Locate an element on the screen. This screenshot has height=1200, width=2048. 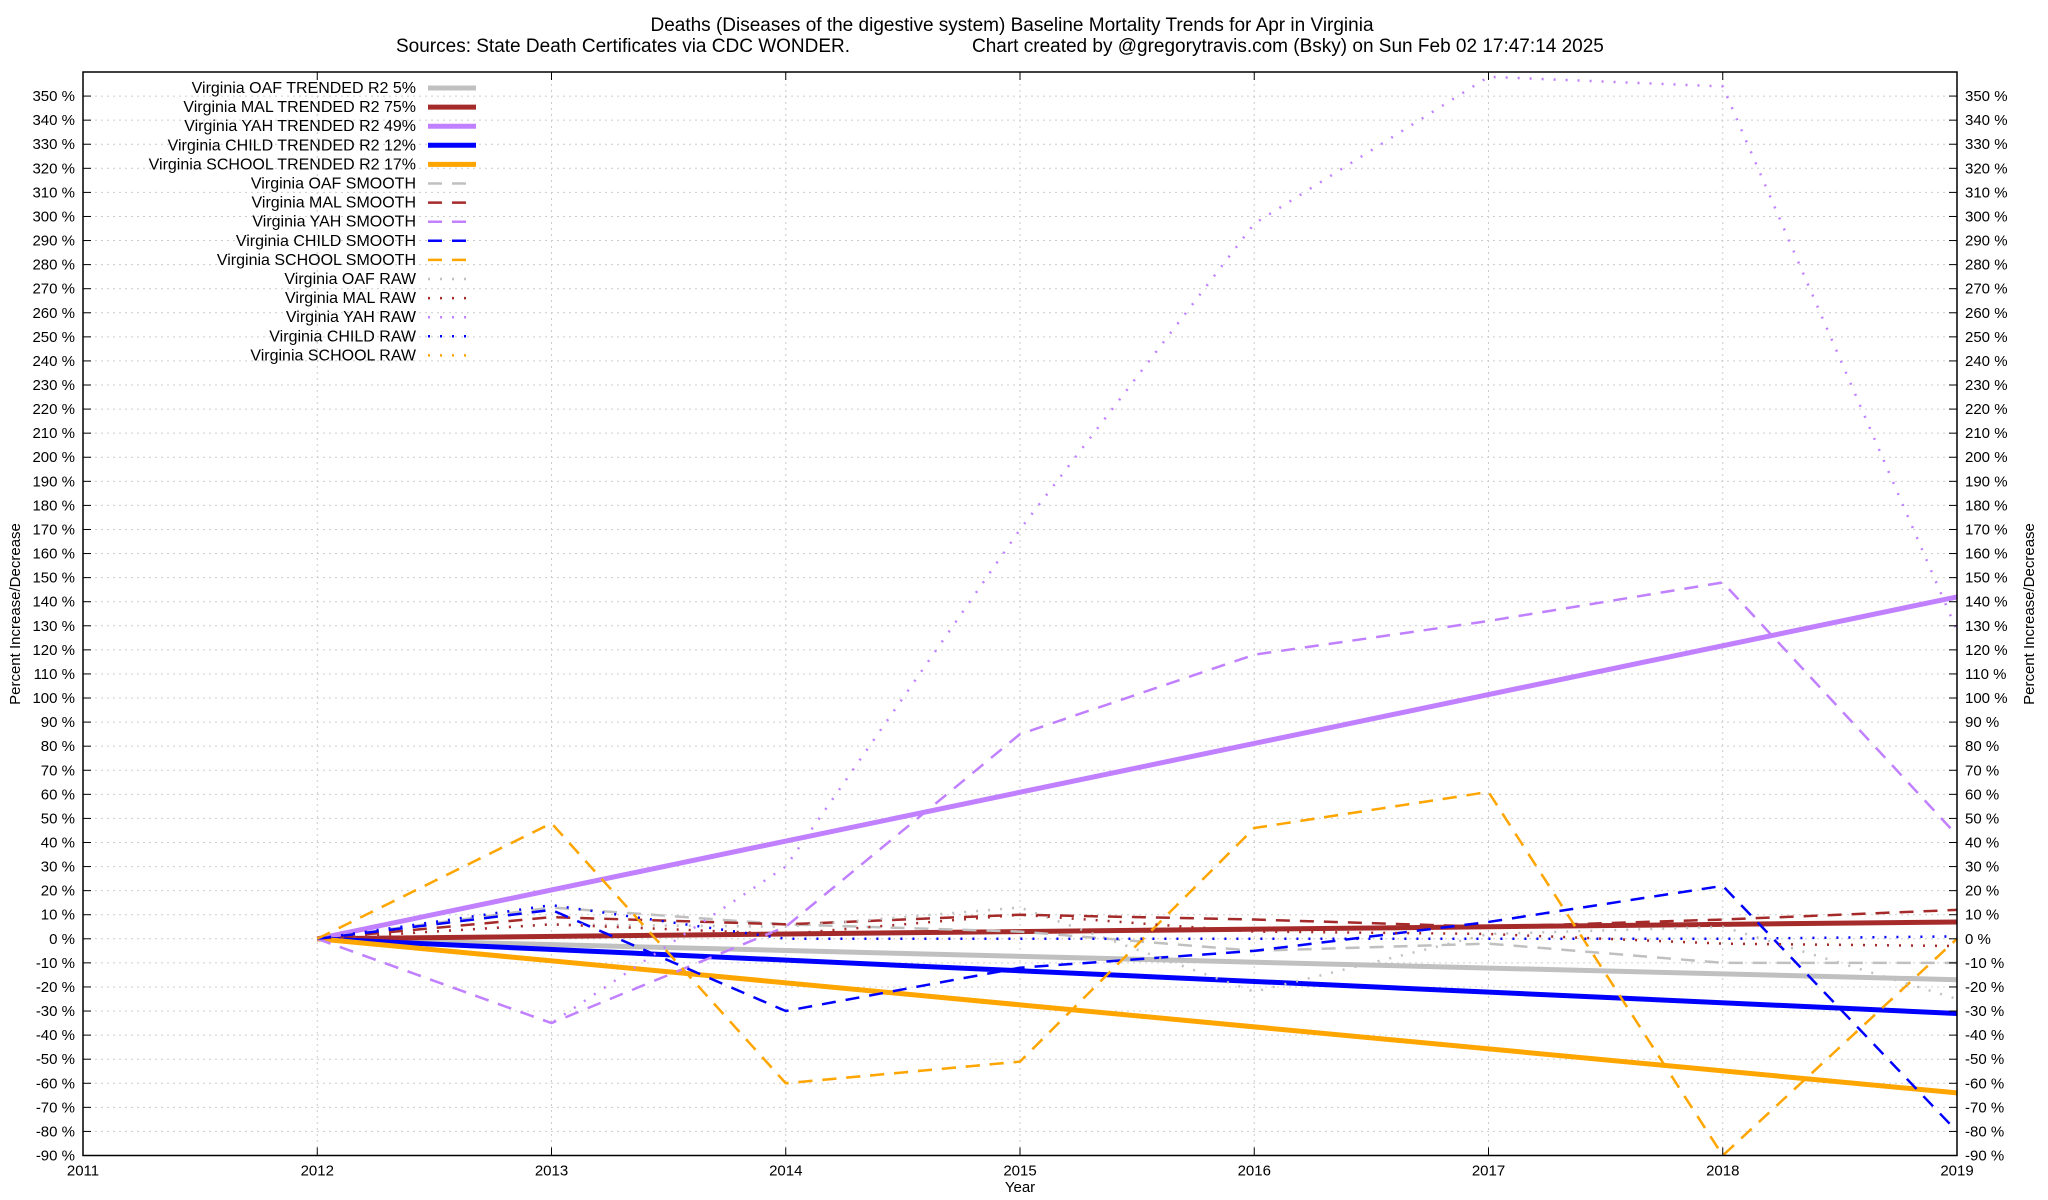
y2-tick-label: -40 % is located at coordinates (1984, 1035).